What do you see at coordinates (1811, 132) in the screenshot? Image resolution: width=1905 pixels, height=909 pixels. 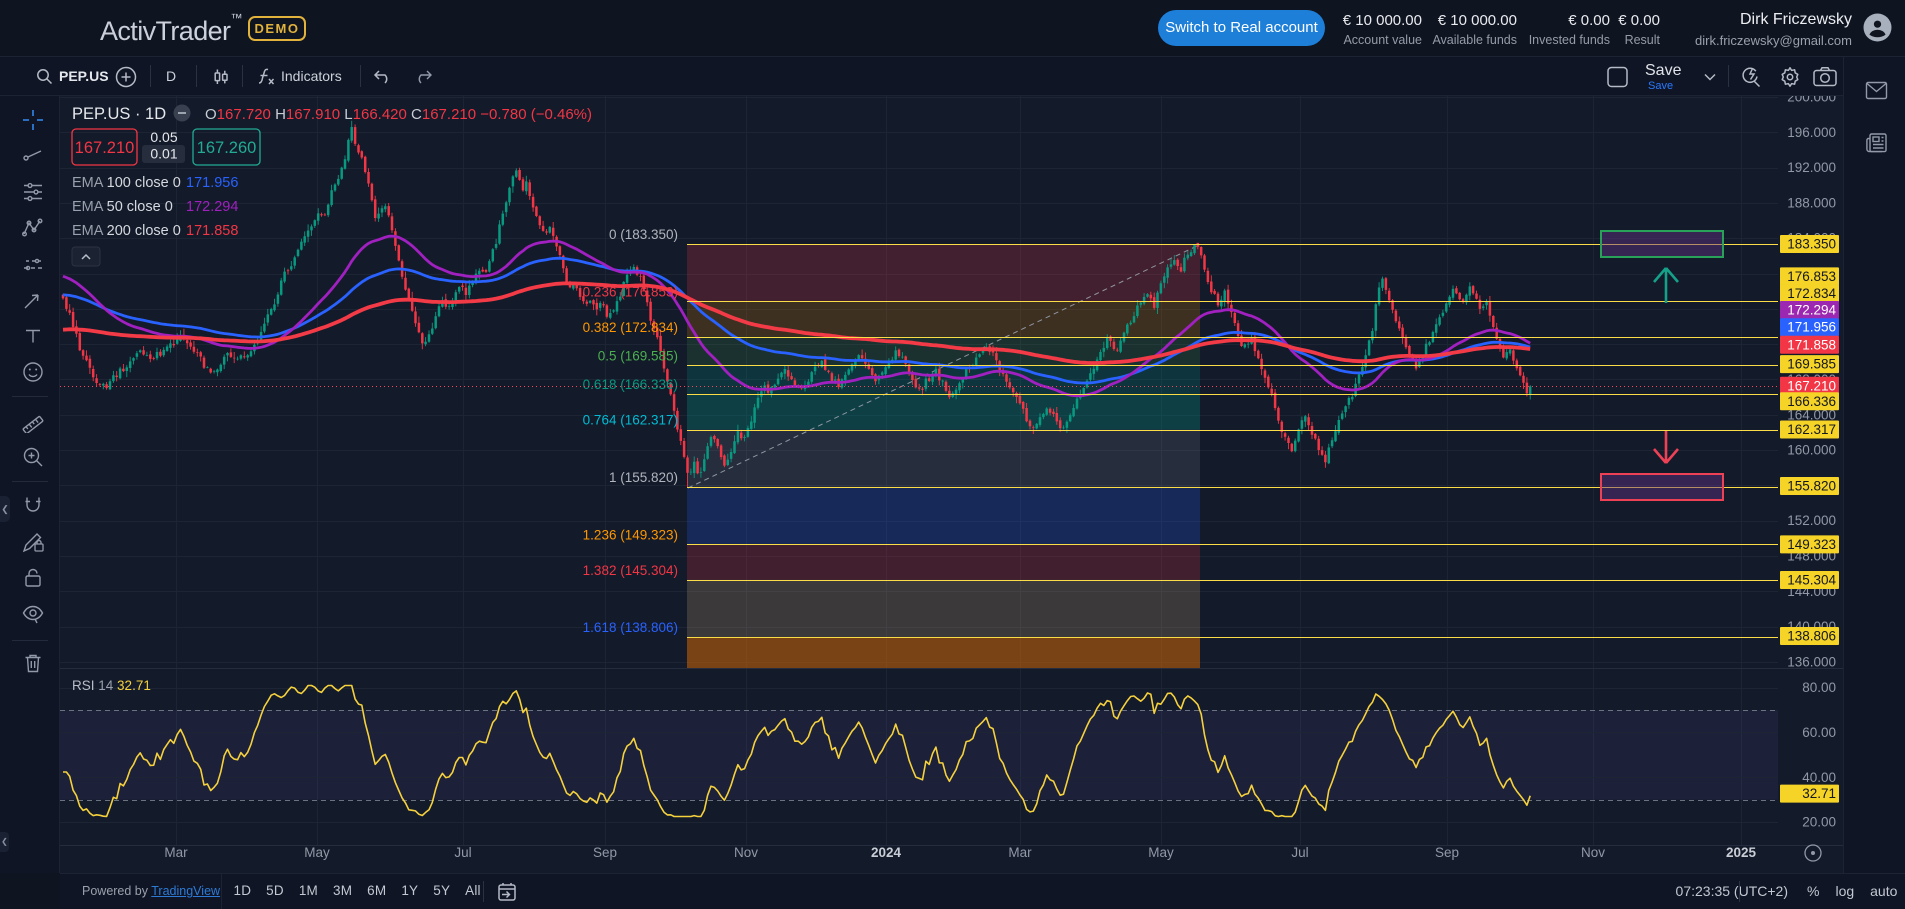 I see `svg-text: 196.000` at bounding box center [1811, 132].